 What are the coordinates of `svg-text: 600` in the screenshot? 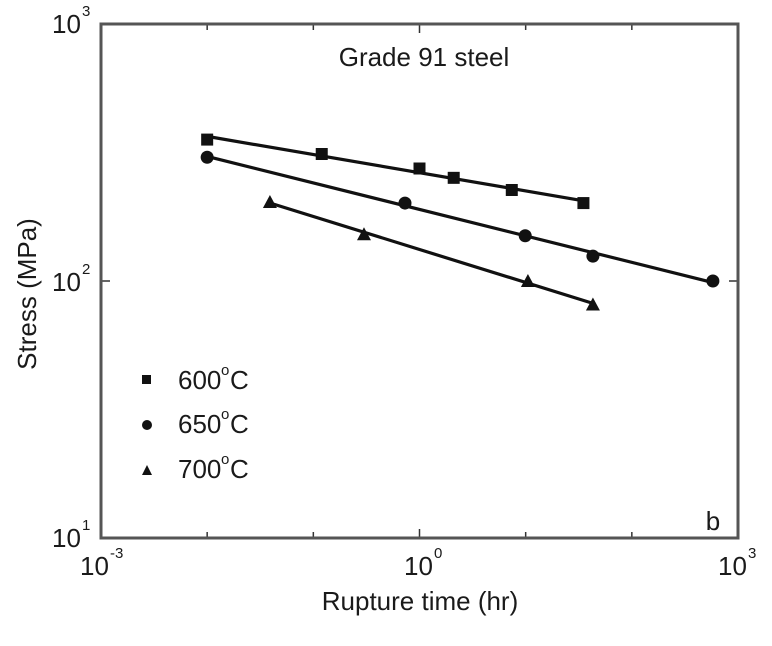 It's located at (199, 380).